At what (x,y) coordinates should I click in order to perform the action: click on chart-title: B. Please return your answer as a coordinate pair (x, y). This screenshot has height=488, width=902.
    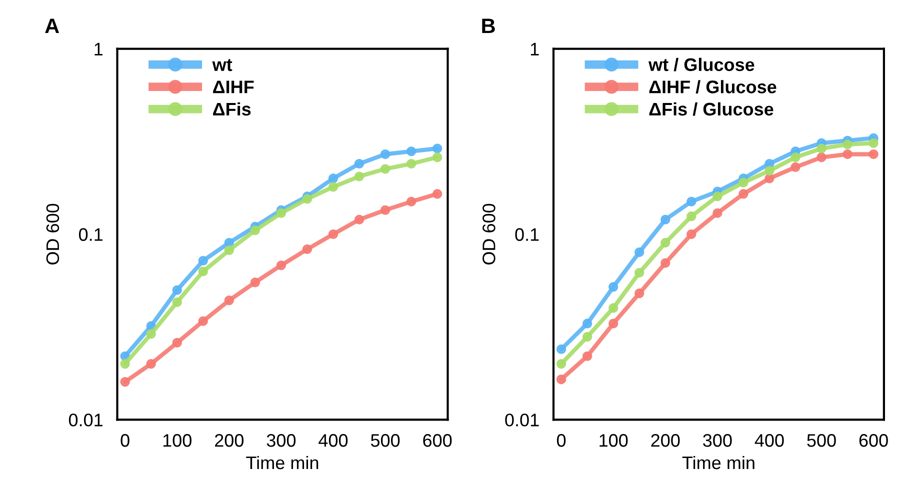
    Looking at the image, I should click on (488, 26).